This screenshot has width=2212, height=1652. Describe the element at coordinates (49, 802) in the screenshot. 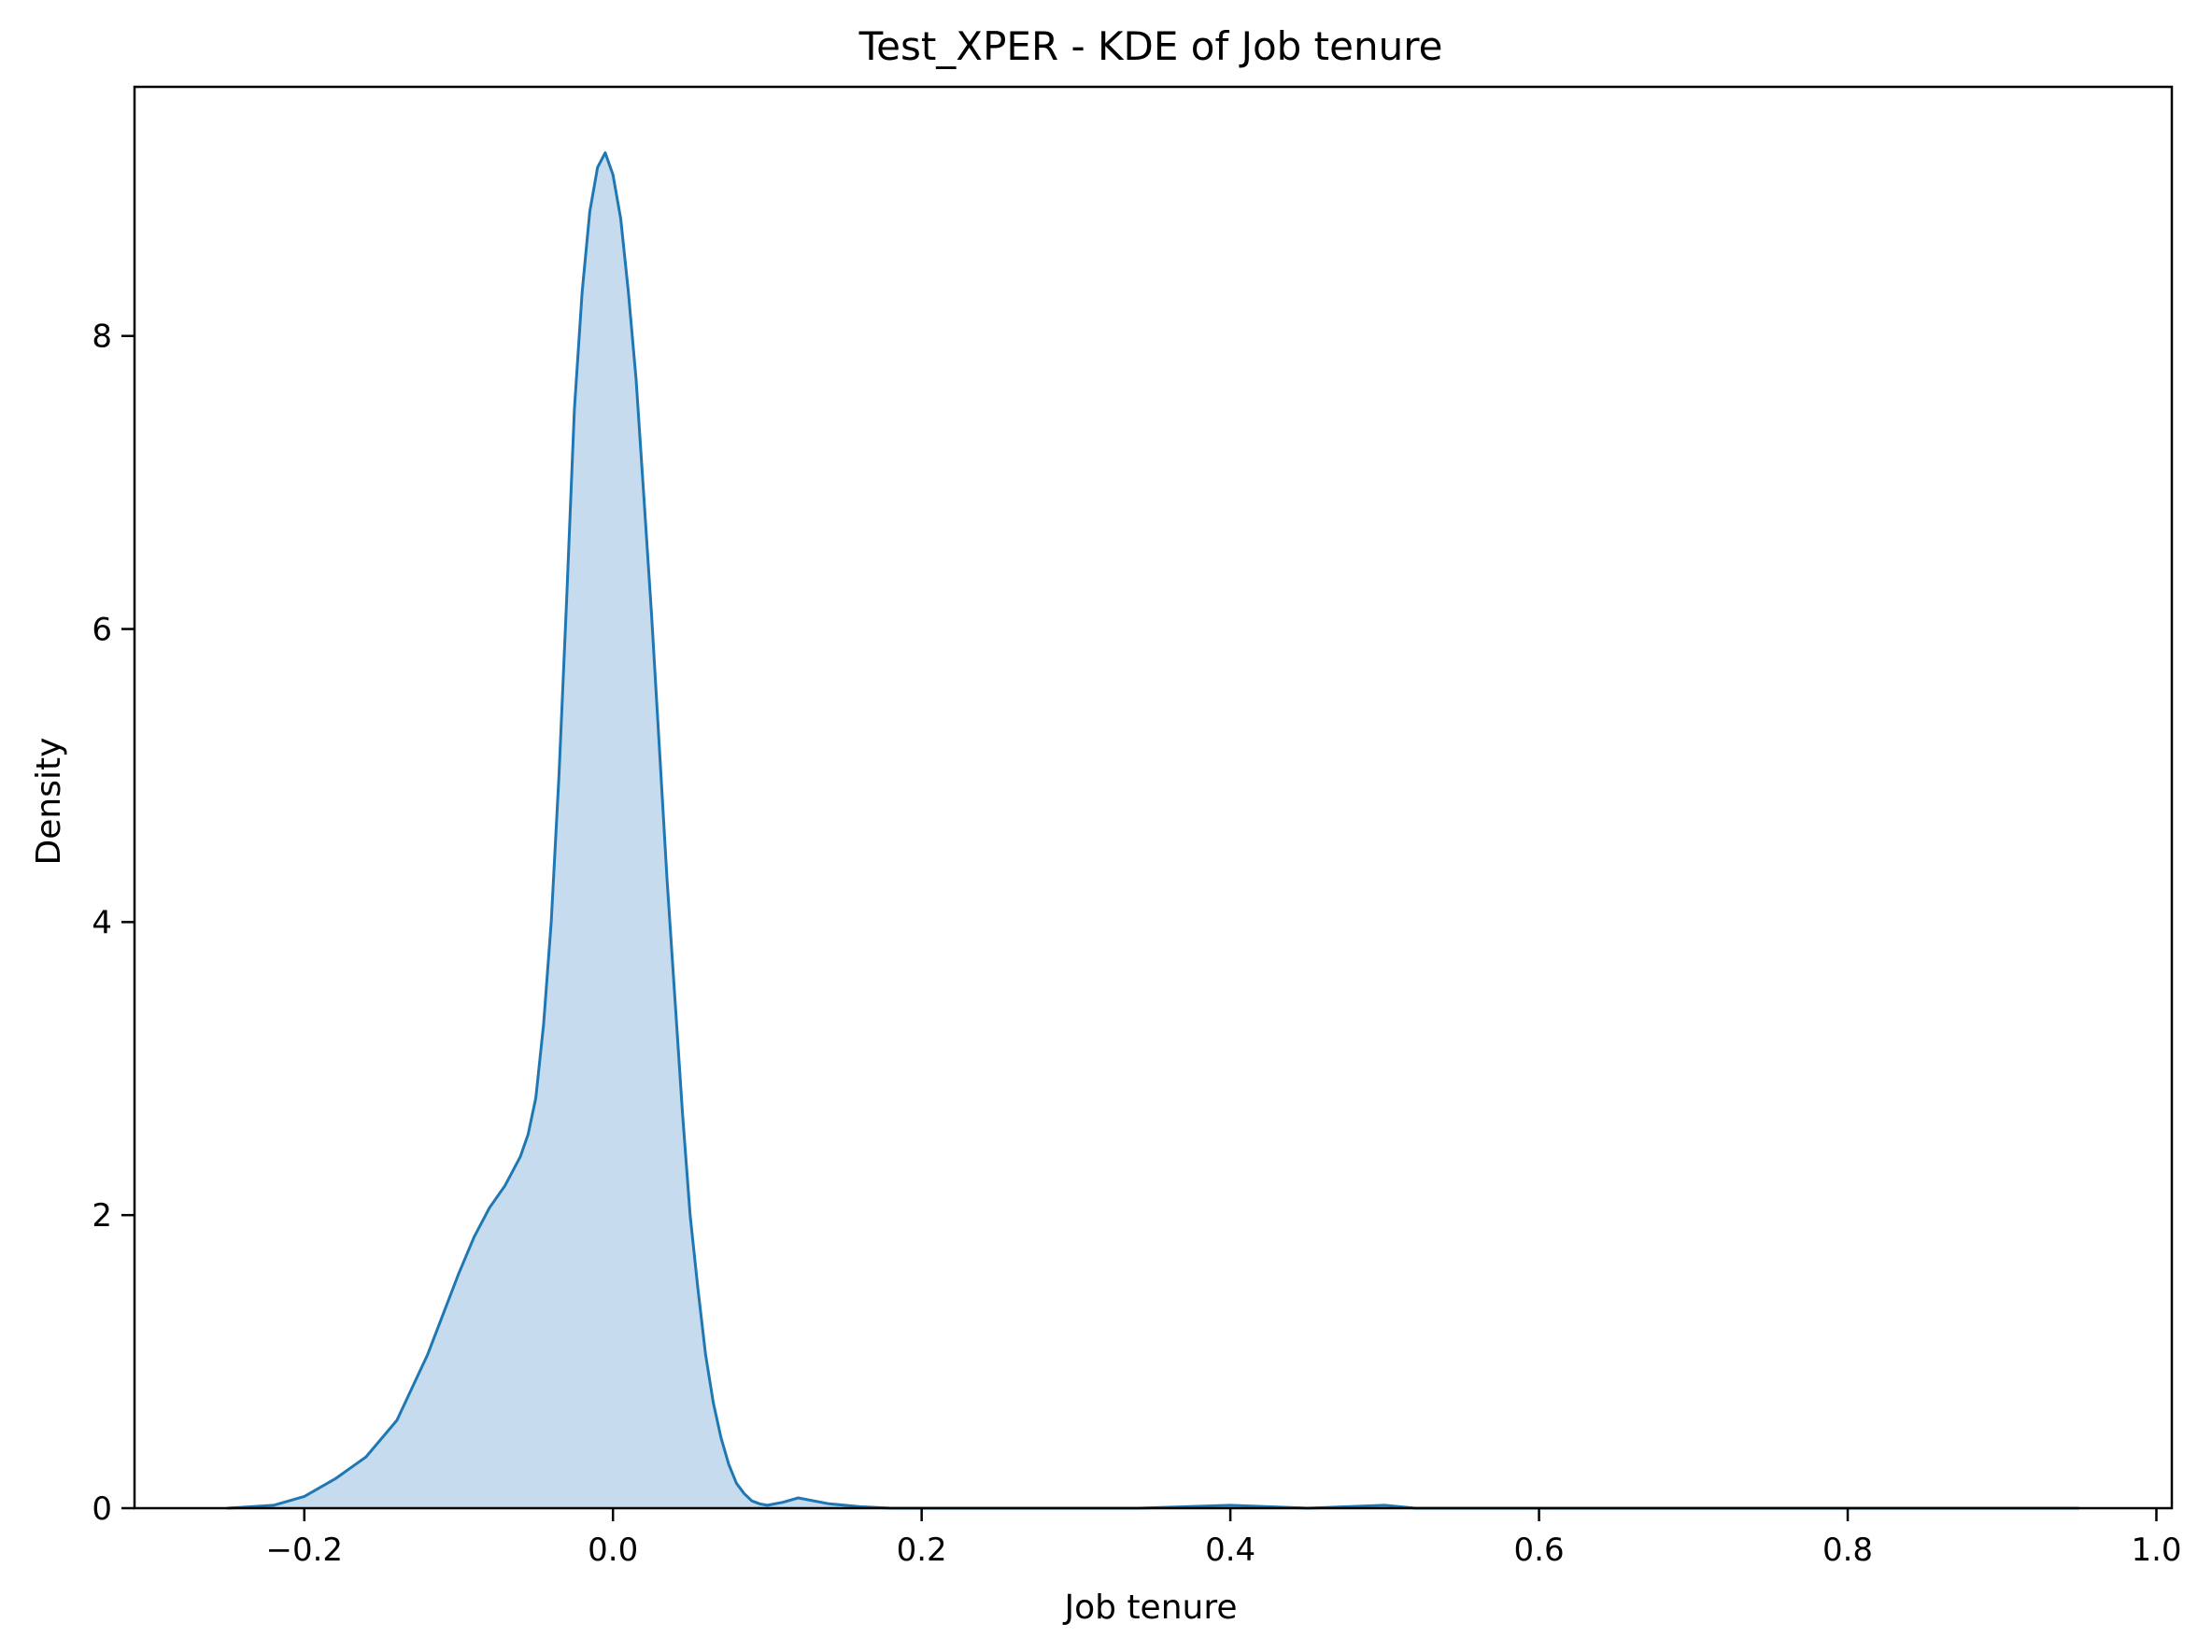

I see `y-axis-label: Density` at that location.